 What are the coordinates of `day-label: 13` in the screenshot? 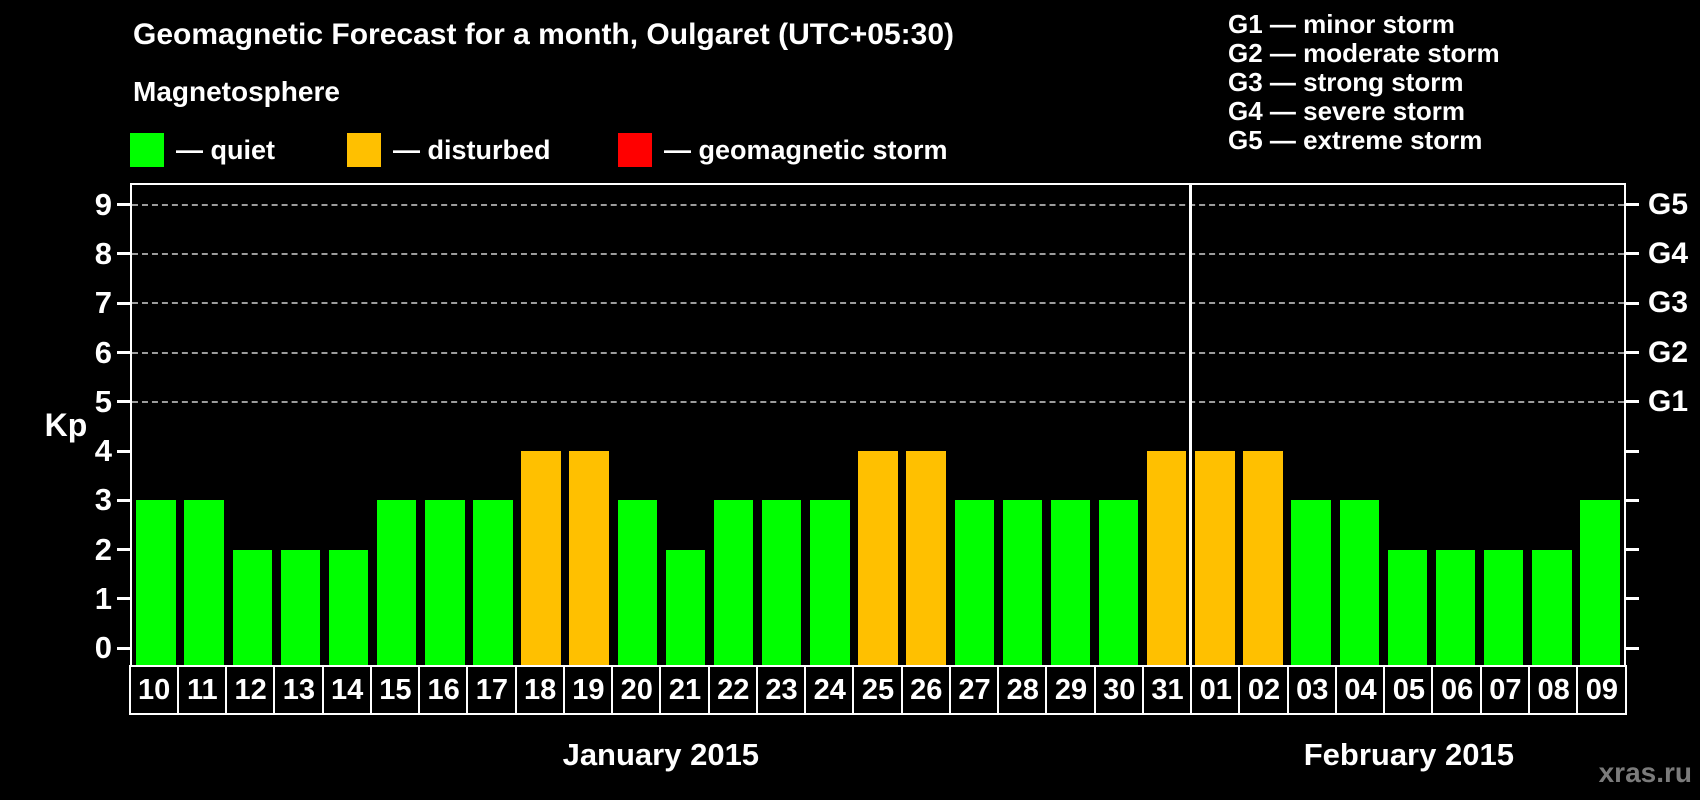 It's located at (299, 690).